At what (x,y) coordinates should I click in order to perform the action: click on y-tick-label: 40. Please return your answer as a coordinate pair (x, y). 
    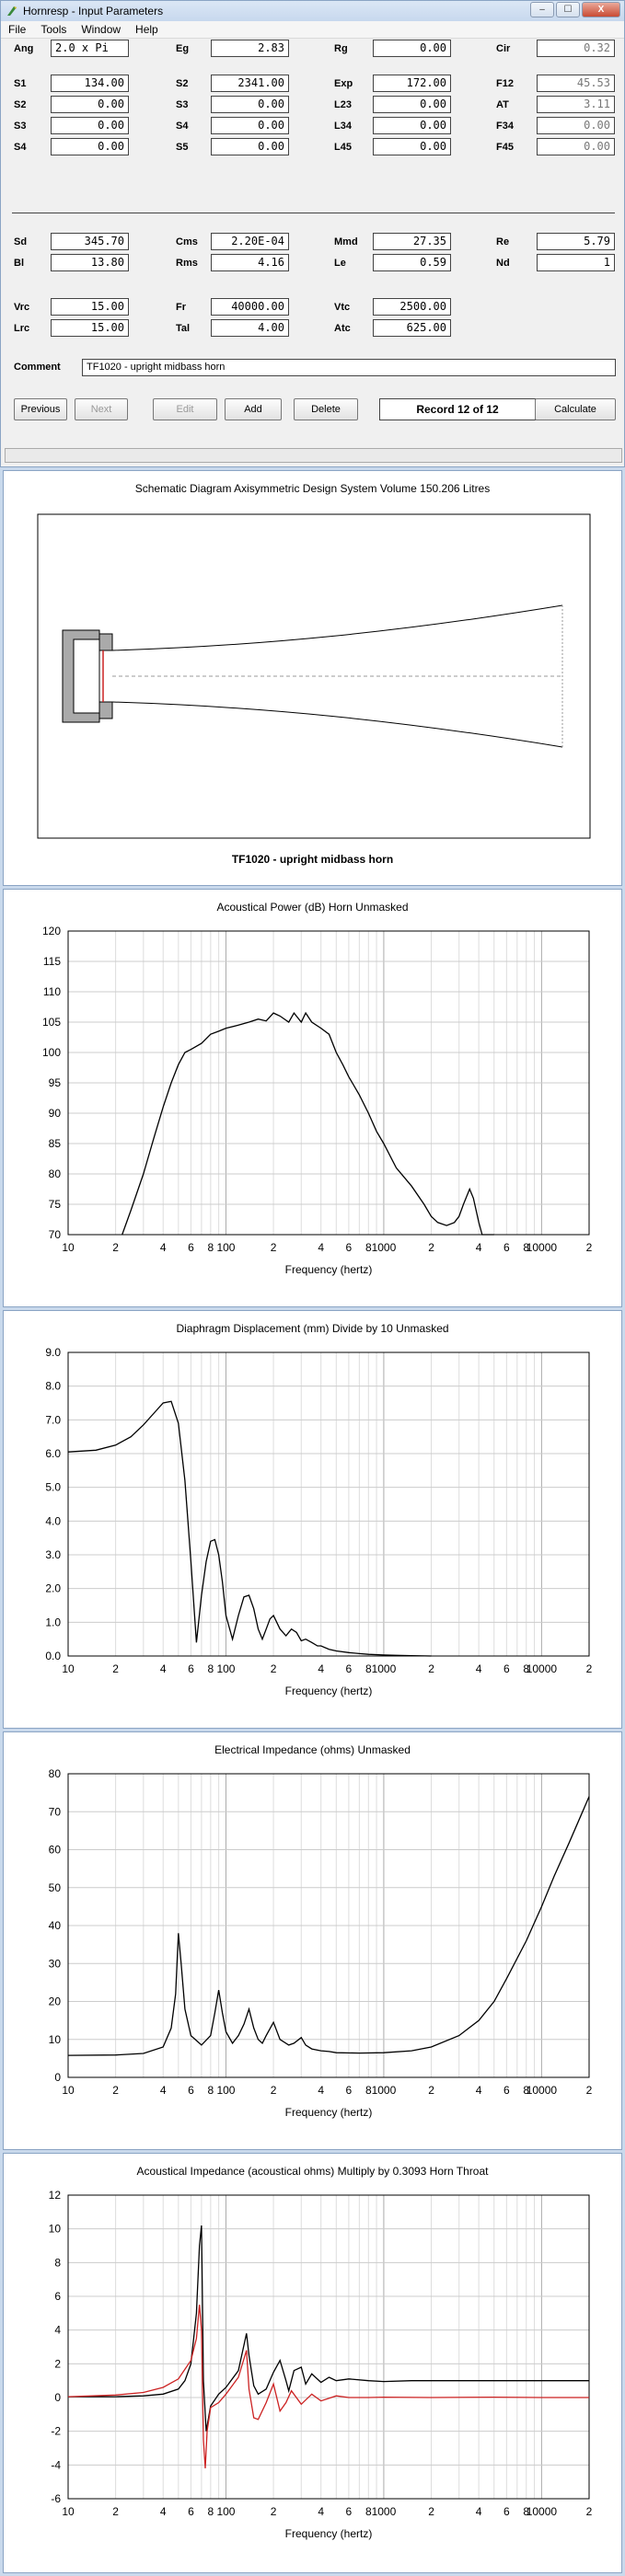
    Looking at the image, I should click on (55, 1925).